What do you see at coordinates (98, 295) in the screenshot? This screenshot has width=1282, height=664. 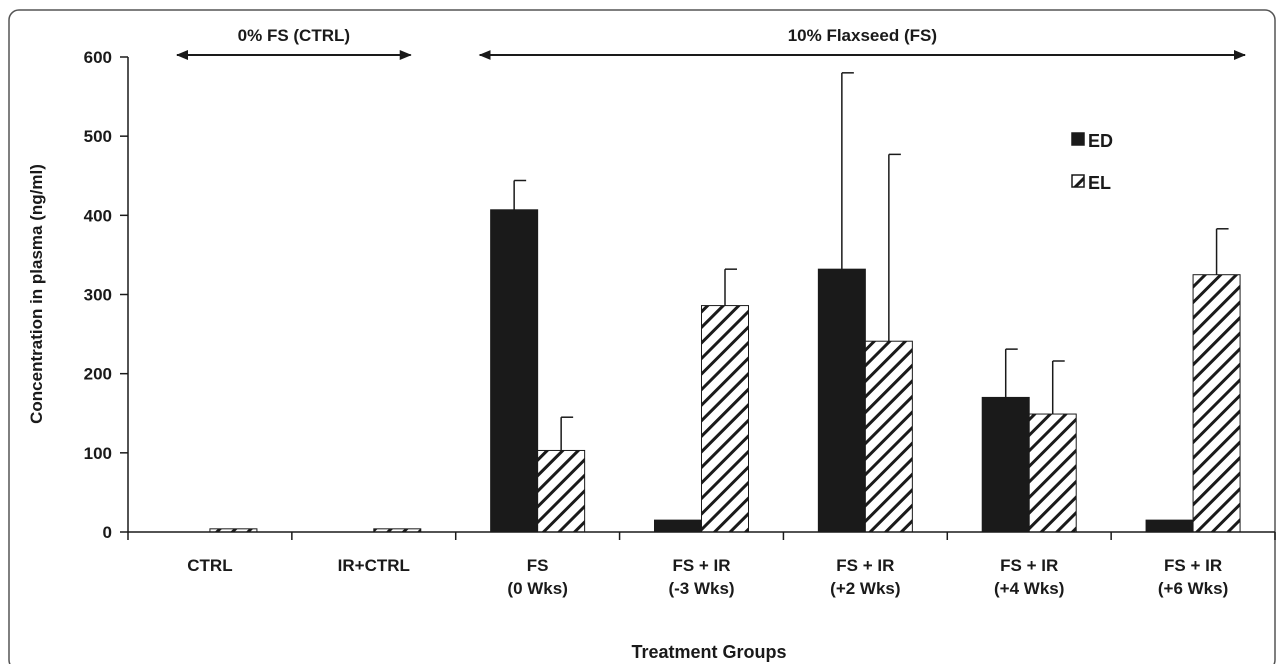 I see `y-tick-label: 300` at bounding box center [98, 295].